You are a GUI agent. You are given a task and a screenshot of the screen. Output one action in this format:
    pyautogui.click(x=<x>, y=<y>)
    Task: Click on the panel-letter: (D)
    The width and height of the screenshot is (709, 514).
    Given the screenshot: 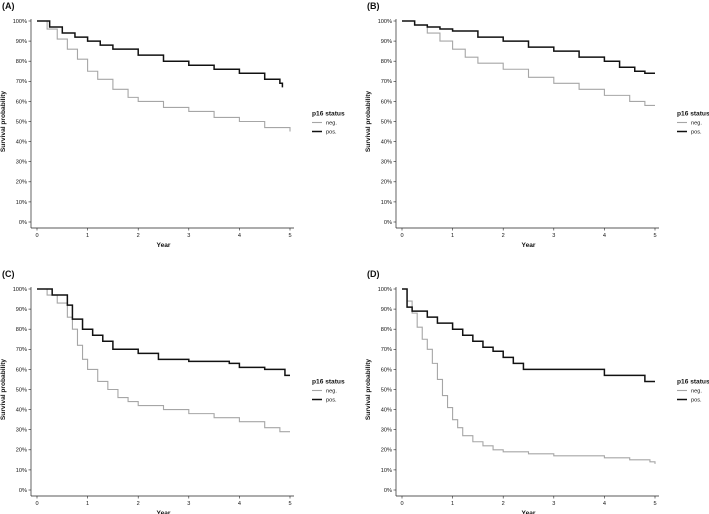 What is the action you would take?
    pyautogui.click(x=373, y=274)
    